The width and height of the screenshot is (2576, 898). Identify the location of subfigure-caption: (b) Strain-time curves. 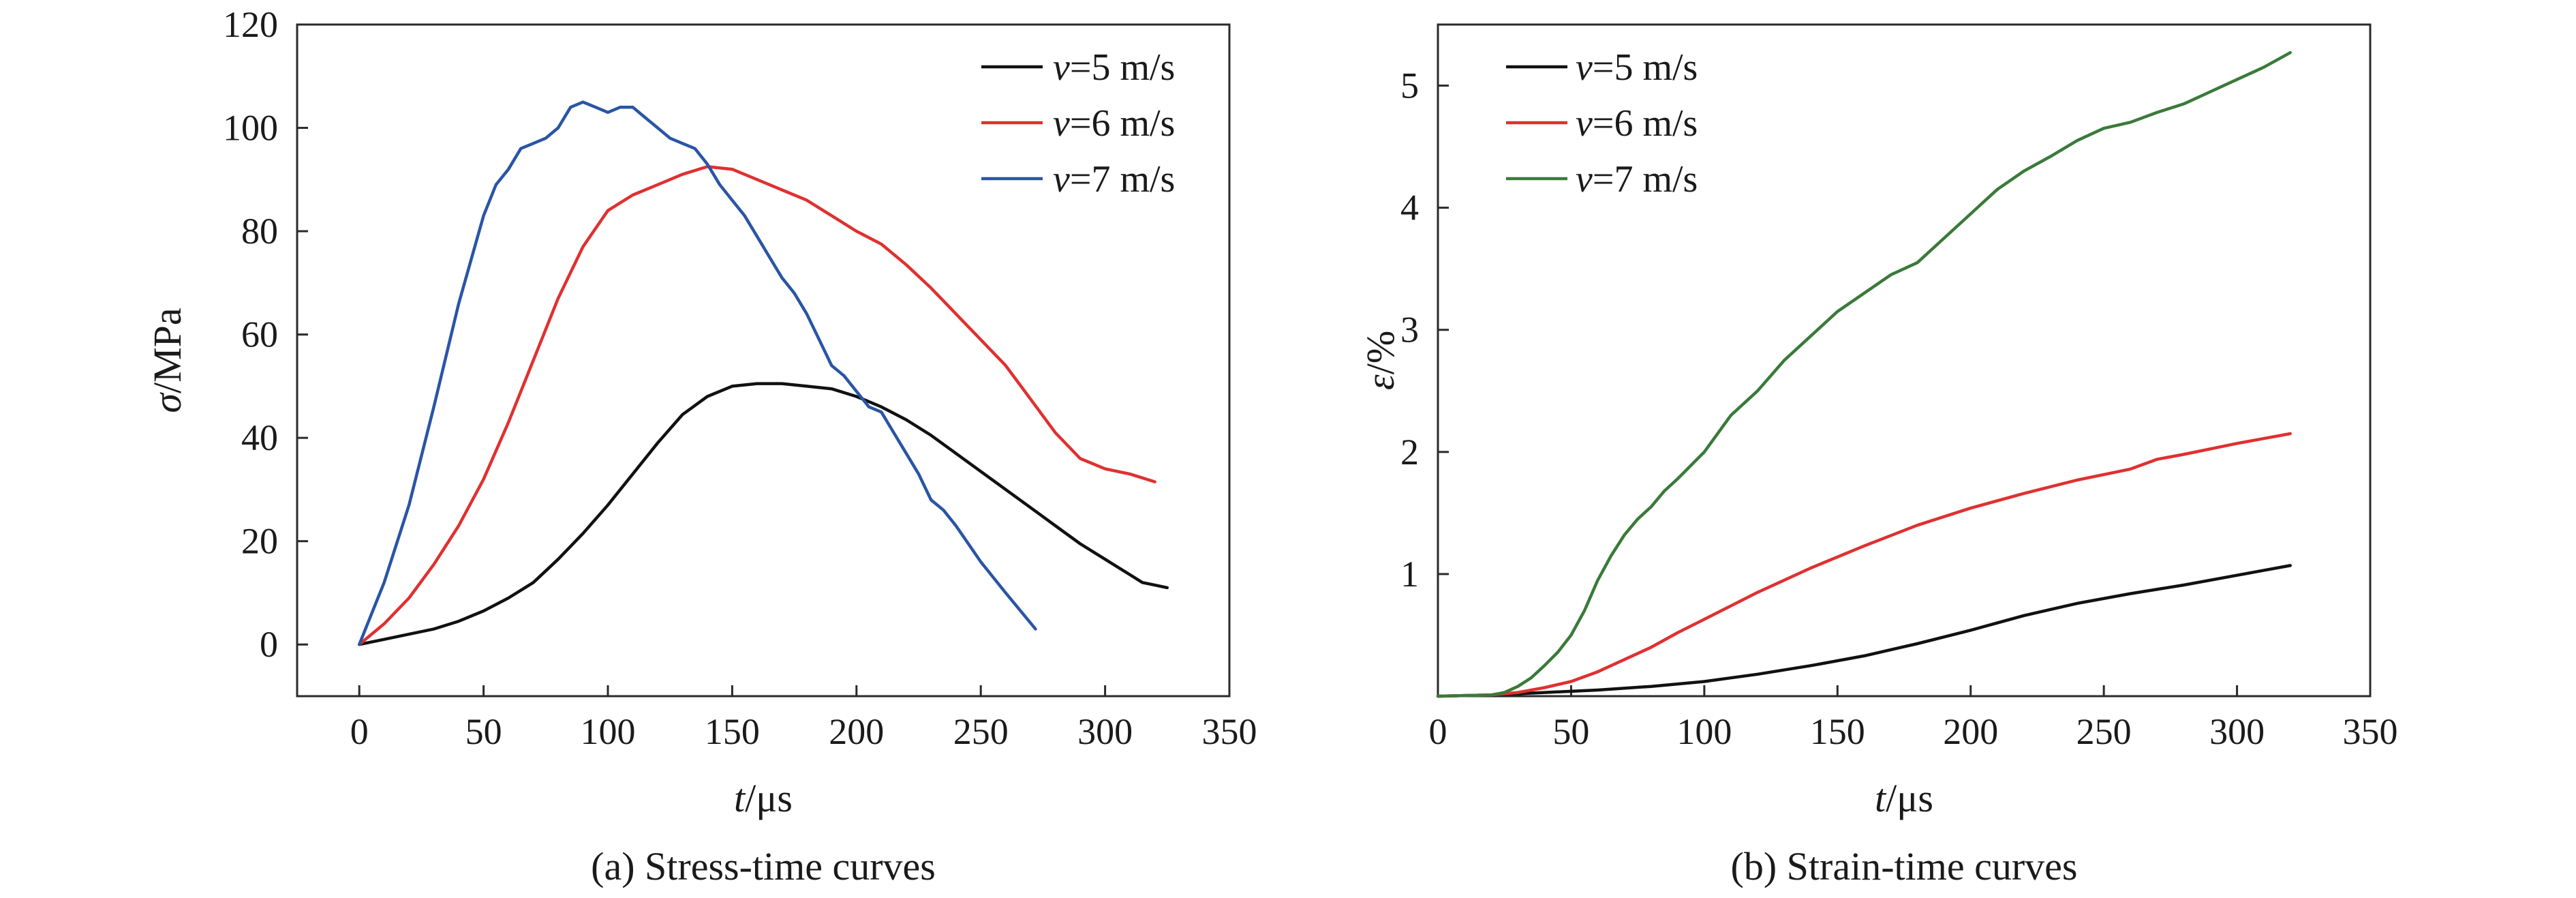
(1904, 866).